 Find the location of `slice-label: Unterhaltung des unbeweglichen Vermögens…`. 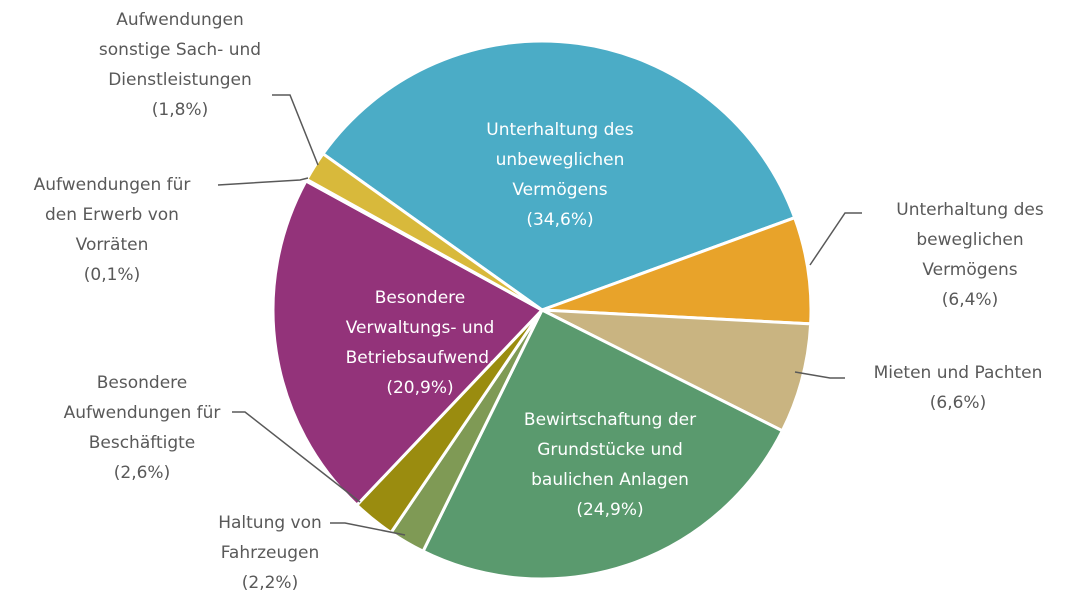

slice-label: Unterhaltung des unbeweglichen Vermögens… is located at coordinates (560, 175).